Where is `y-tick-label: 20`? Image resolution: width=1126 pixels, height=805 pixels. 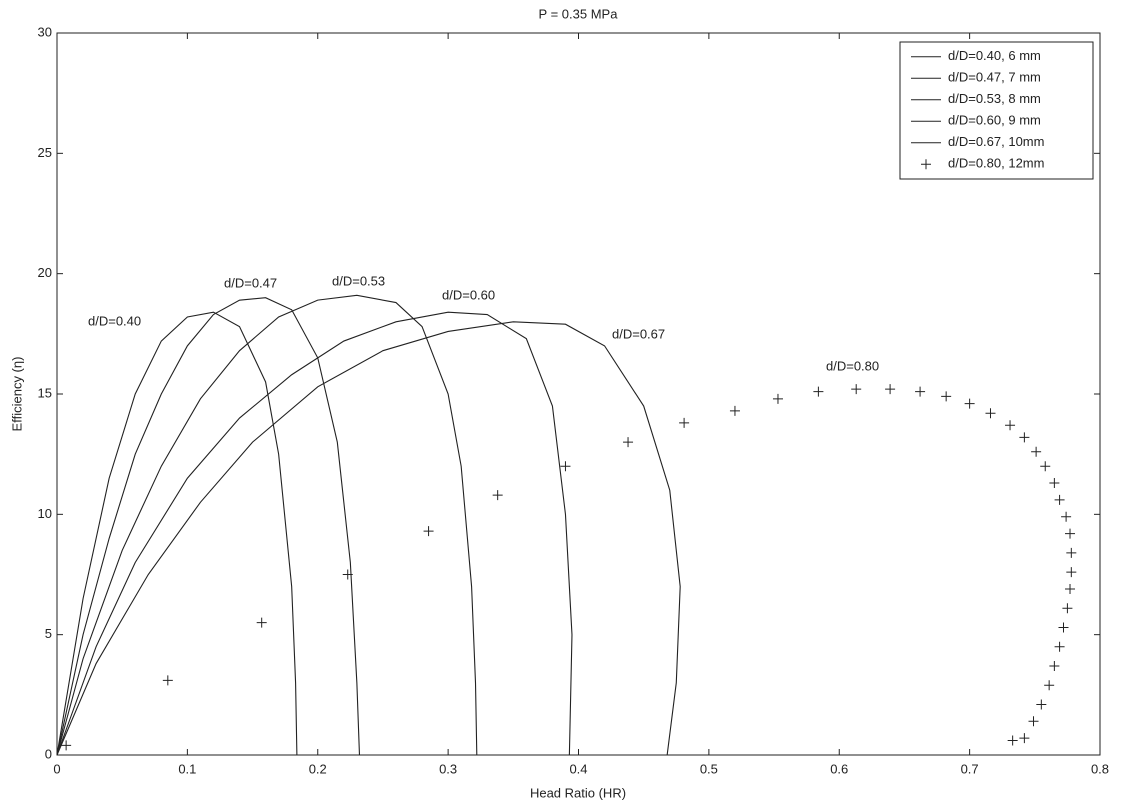 y-tick-label: 20 is located at coordinates (45, 272).